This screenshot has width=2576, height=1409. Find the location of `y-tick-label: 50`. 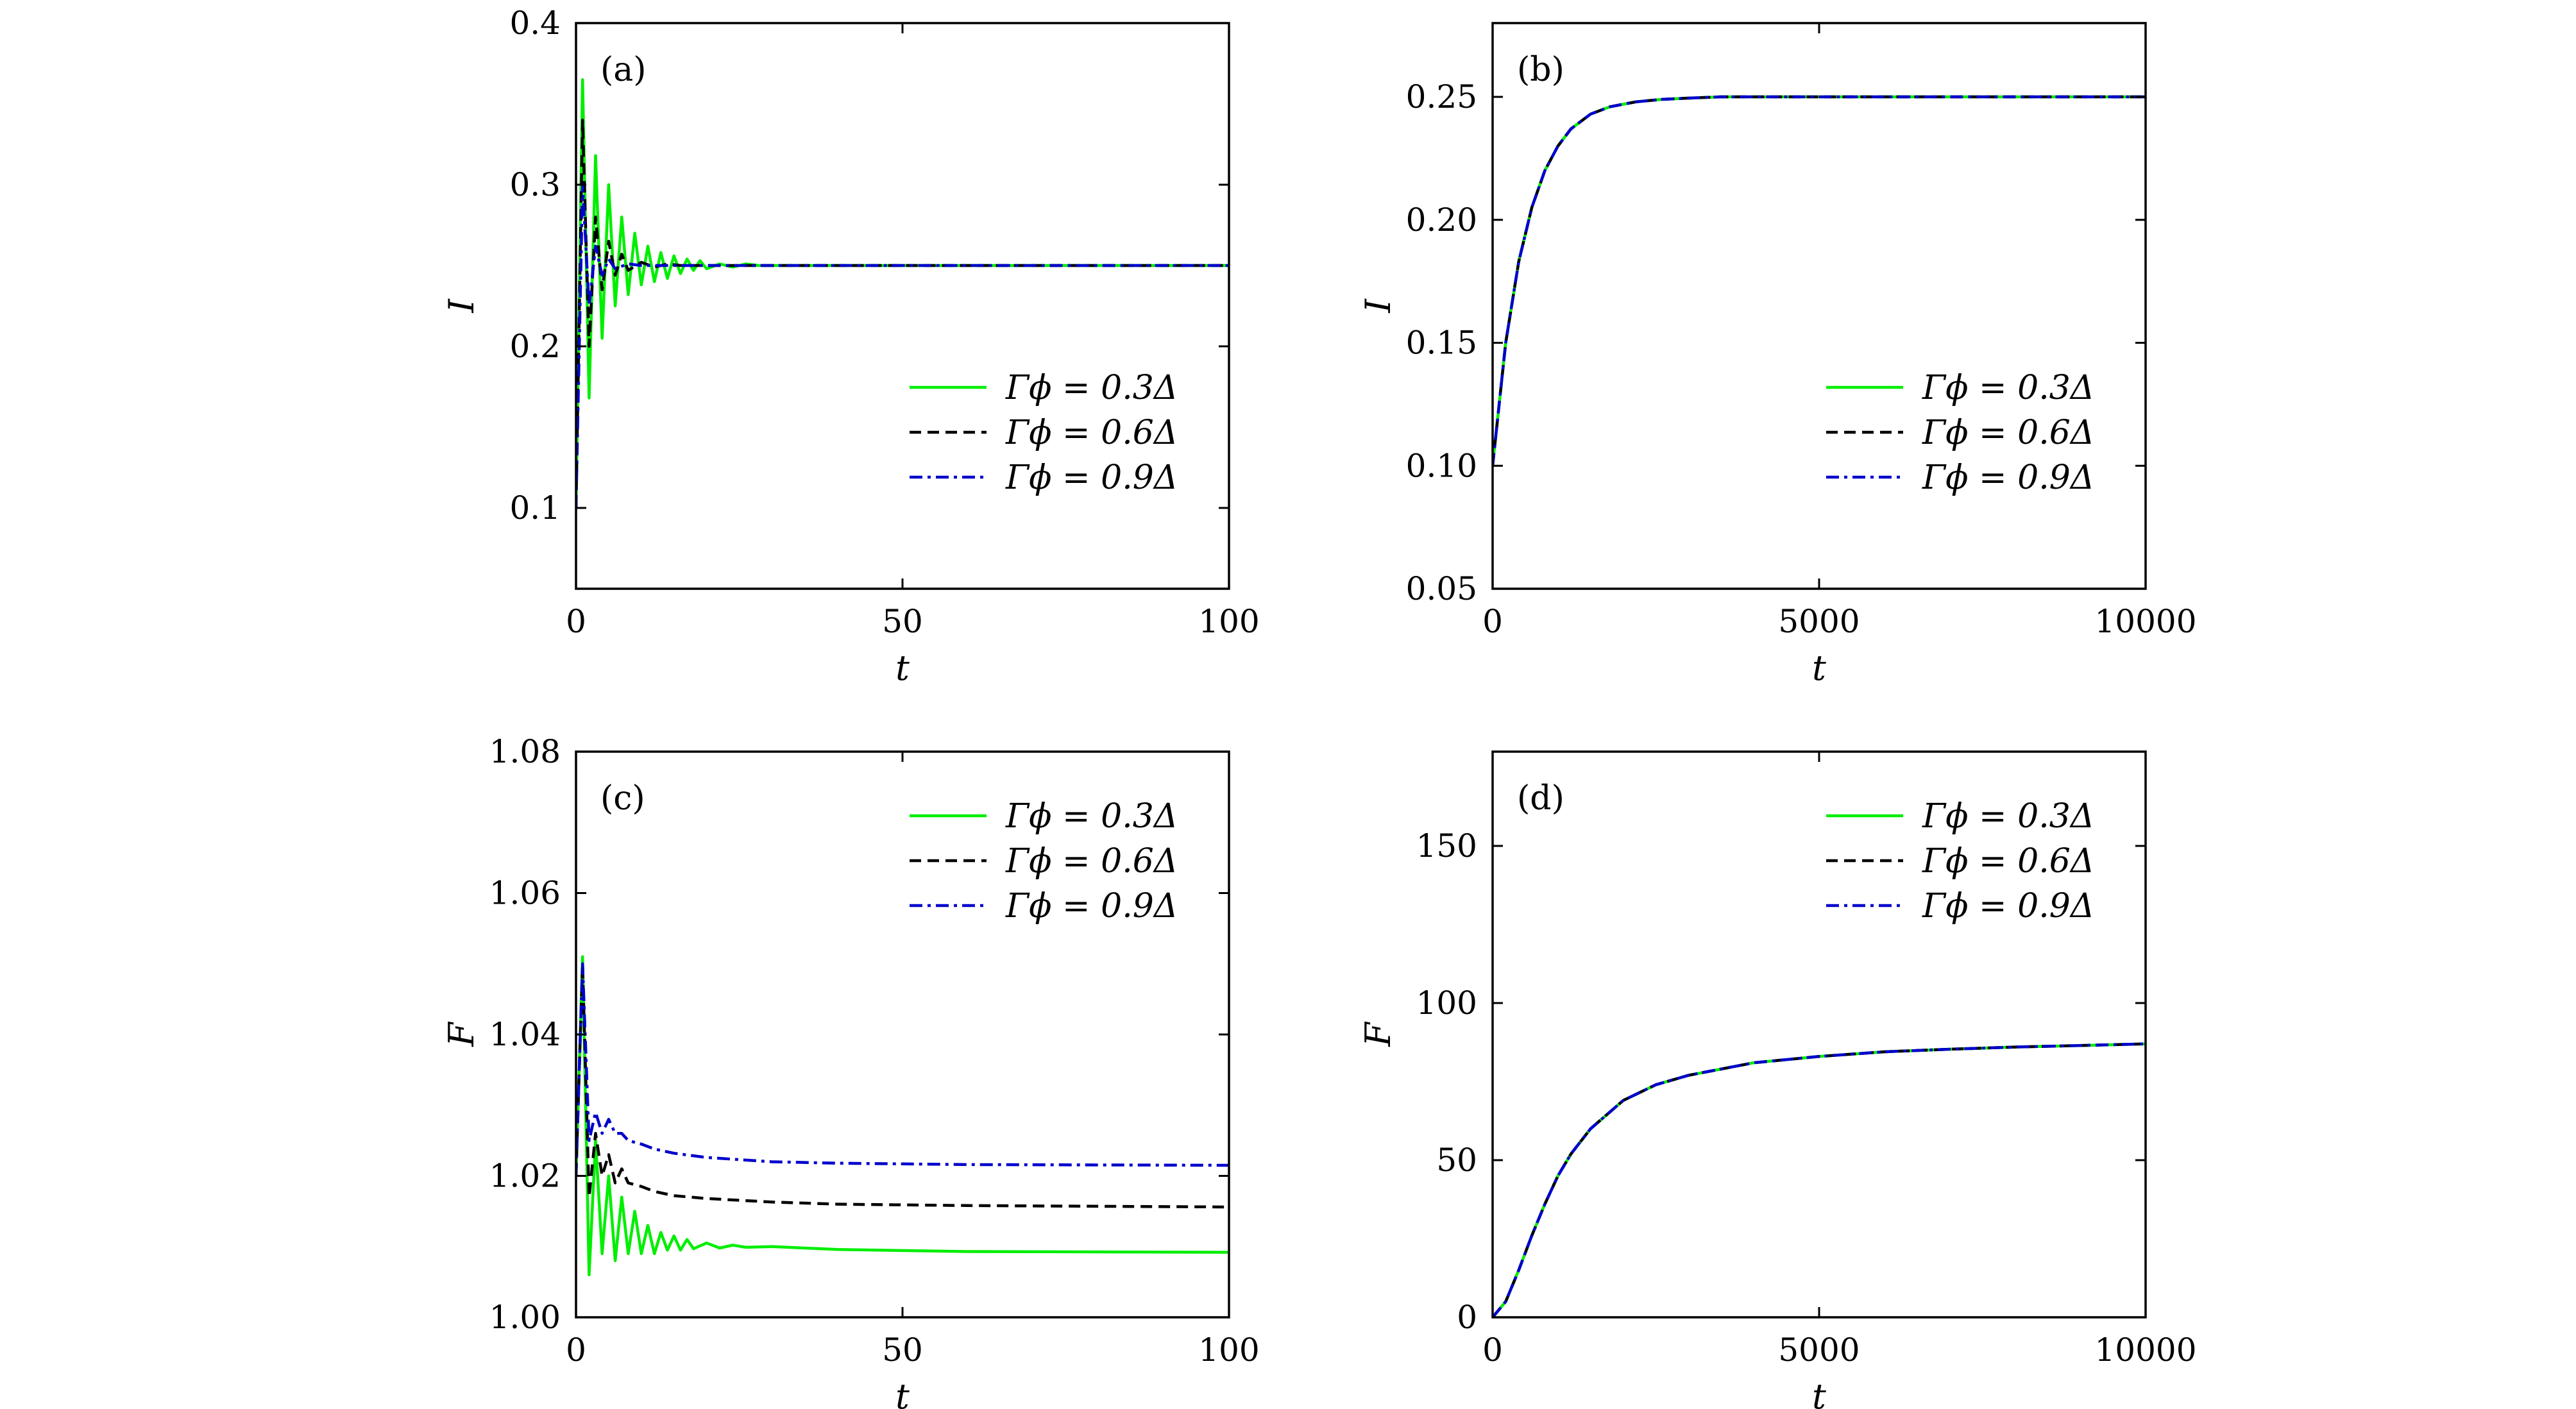

y-tick-label: 50 is located at coordinates (1456, 1160).